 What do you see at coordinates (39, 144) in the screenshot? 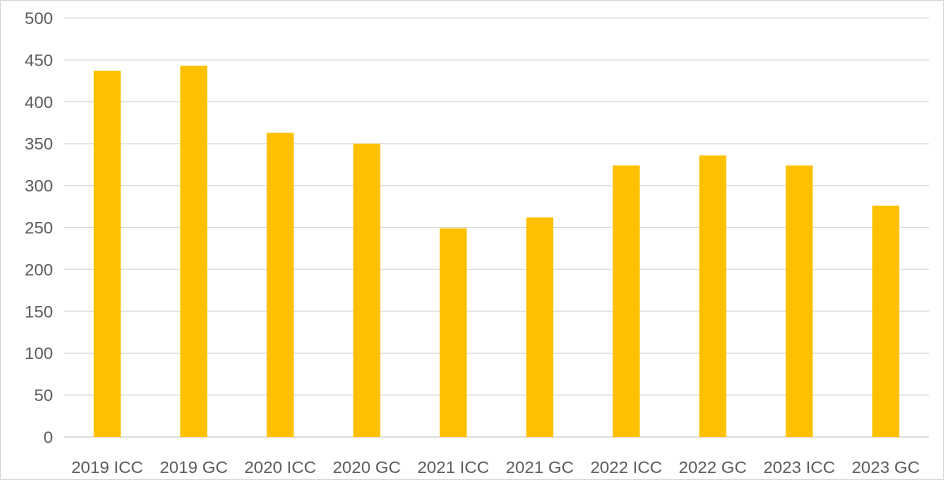
I see `y-tick-label: 350` at bounding box center [39, 144].